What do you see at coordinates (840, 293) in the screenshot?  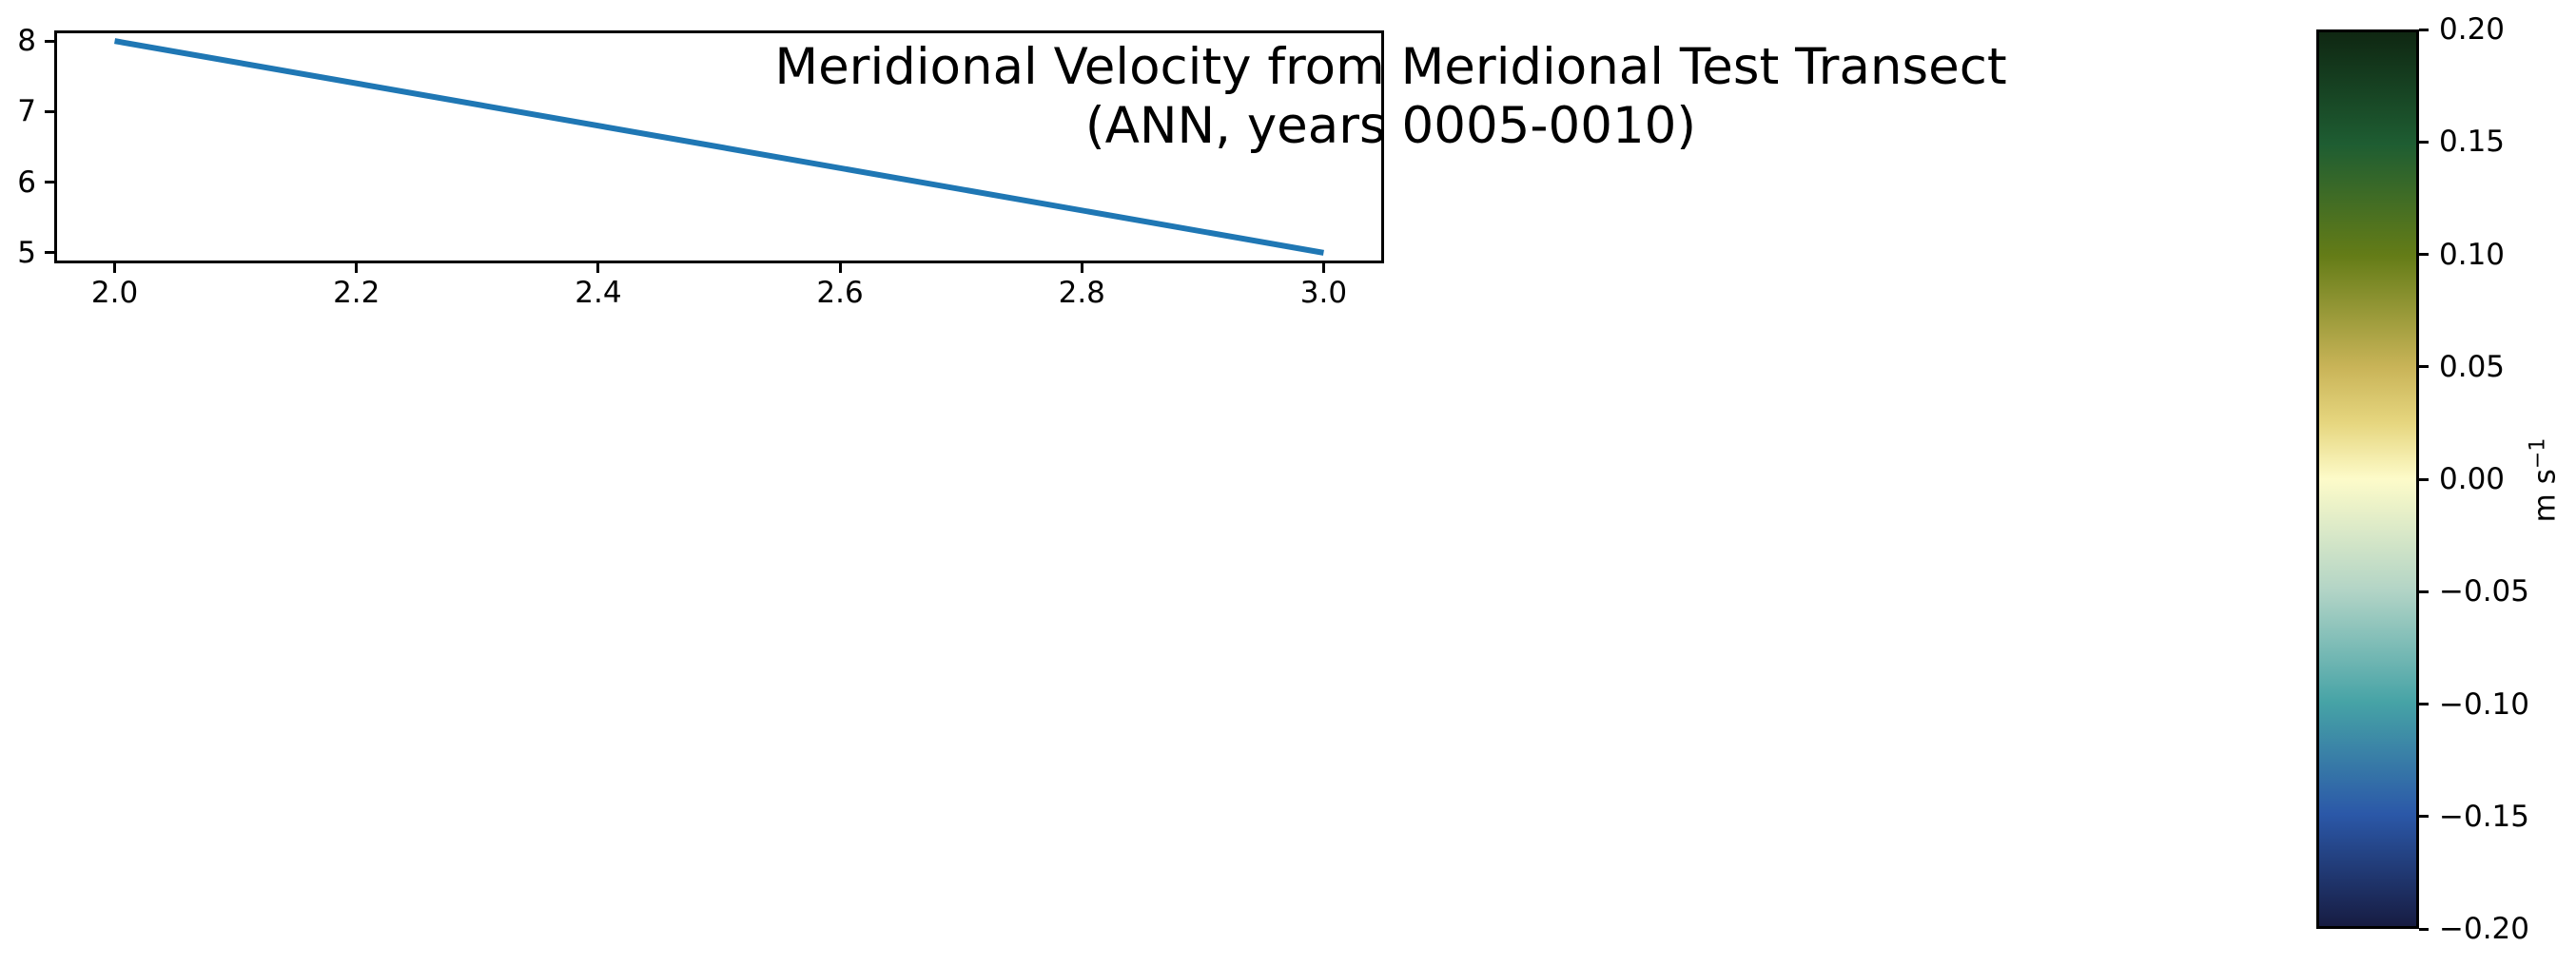 I see `x-tick-label: 2.6` at bounding box center [840, 293].